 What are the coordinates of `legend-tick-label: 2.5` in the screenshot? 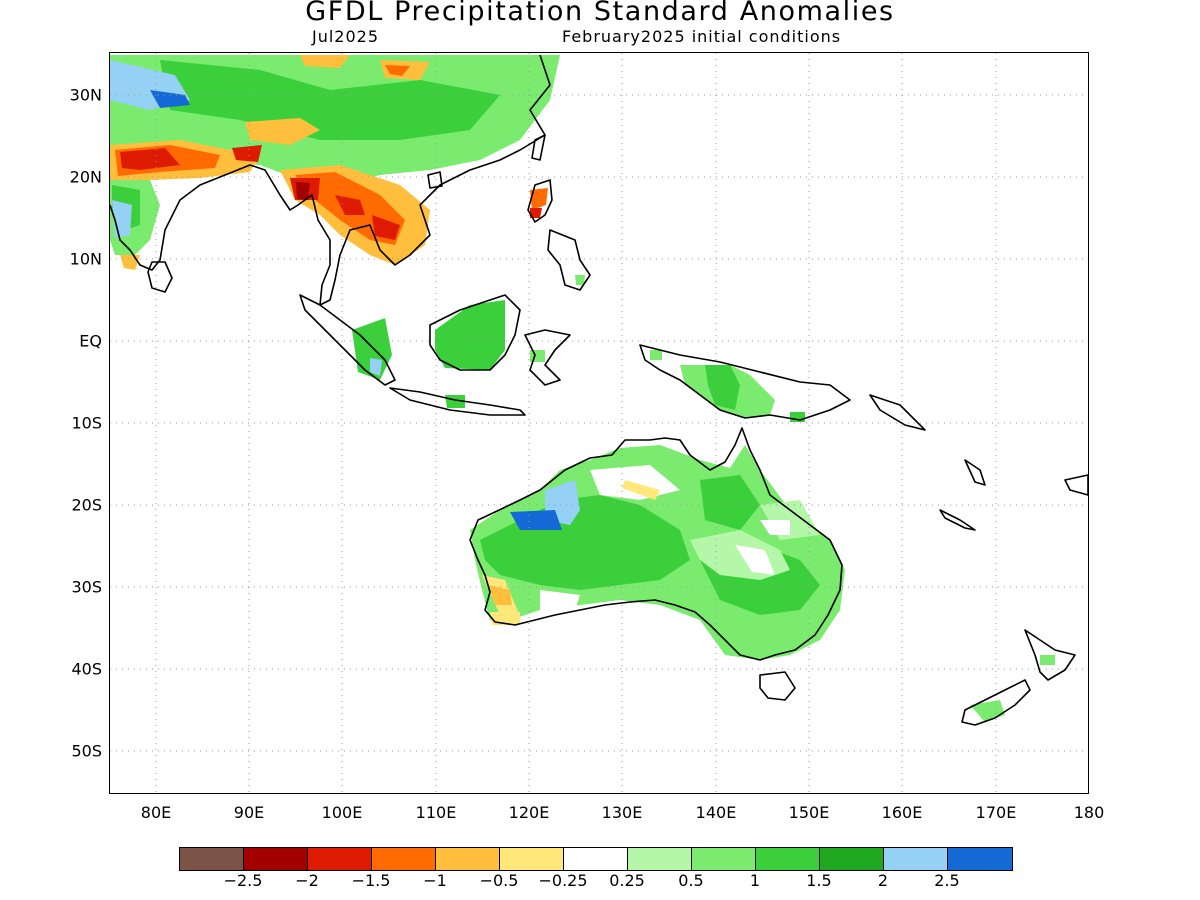 It's located at (947, 880).